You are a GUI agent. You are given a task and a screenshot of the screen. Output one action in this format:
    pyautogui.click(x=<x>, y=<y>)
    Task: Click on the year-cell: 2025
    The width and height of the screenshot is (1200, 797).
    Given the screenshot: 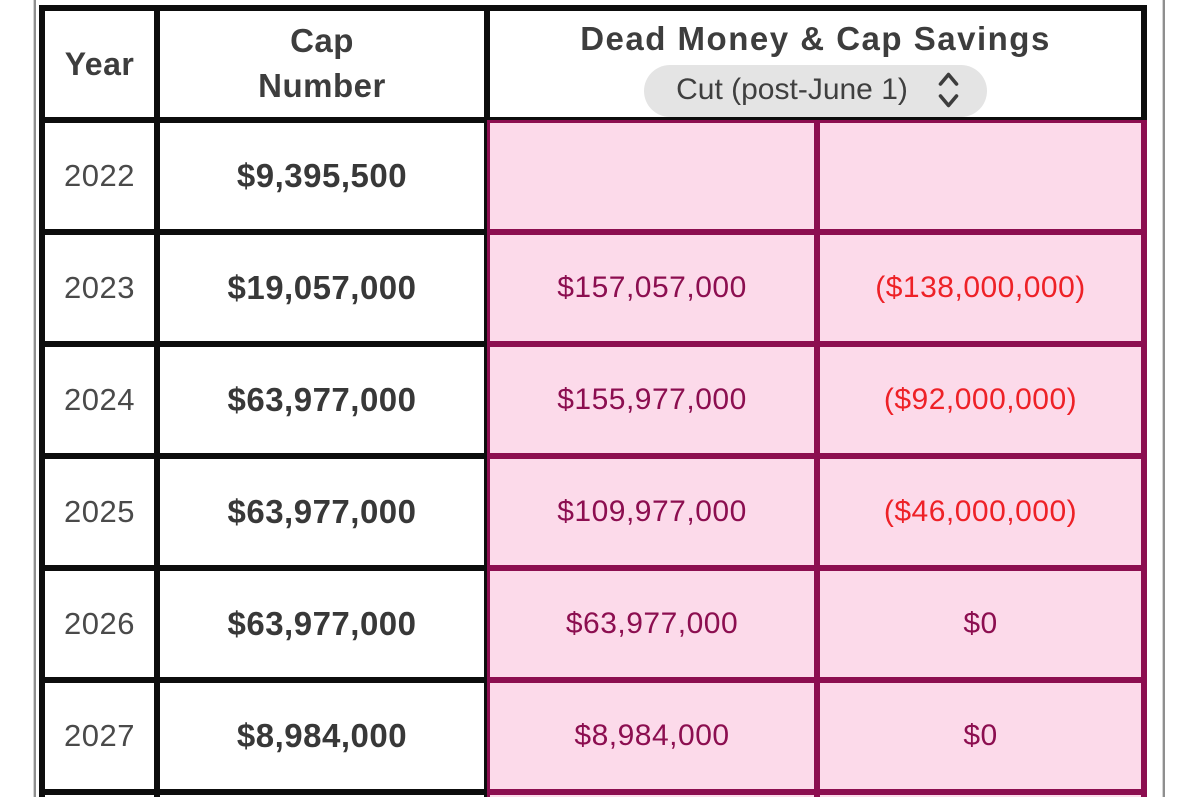 What is the action you would take?
    pyautogui.click(x=98, y=512)
    